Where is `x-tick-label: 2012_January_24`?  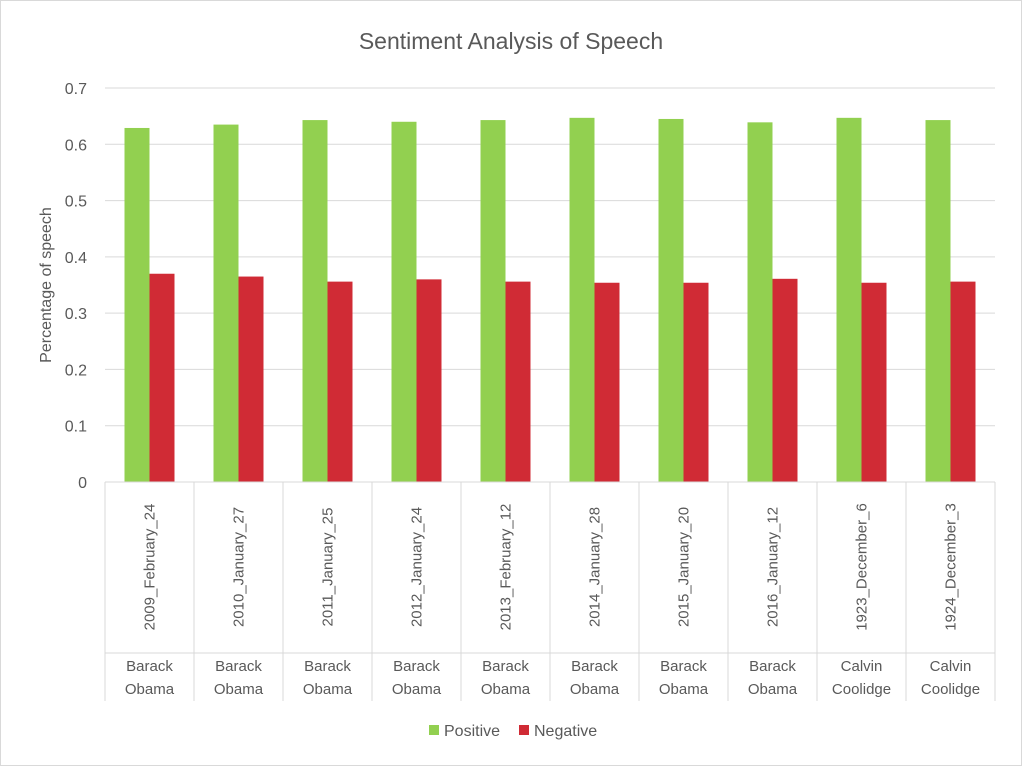
x-tick-label: 2012_January_24 is located at coordinates (417, 567).